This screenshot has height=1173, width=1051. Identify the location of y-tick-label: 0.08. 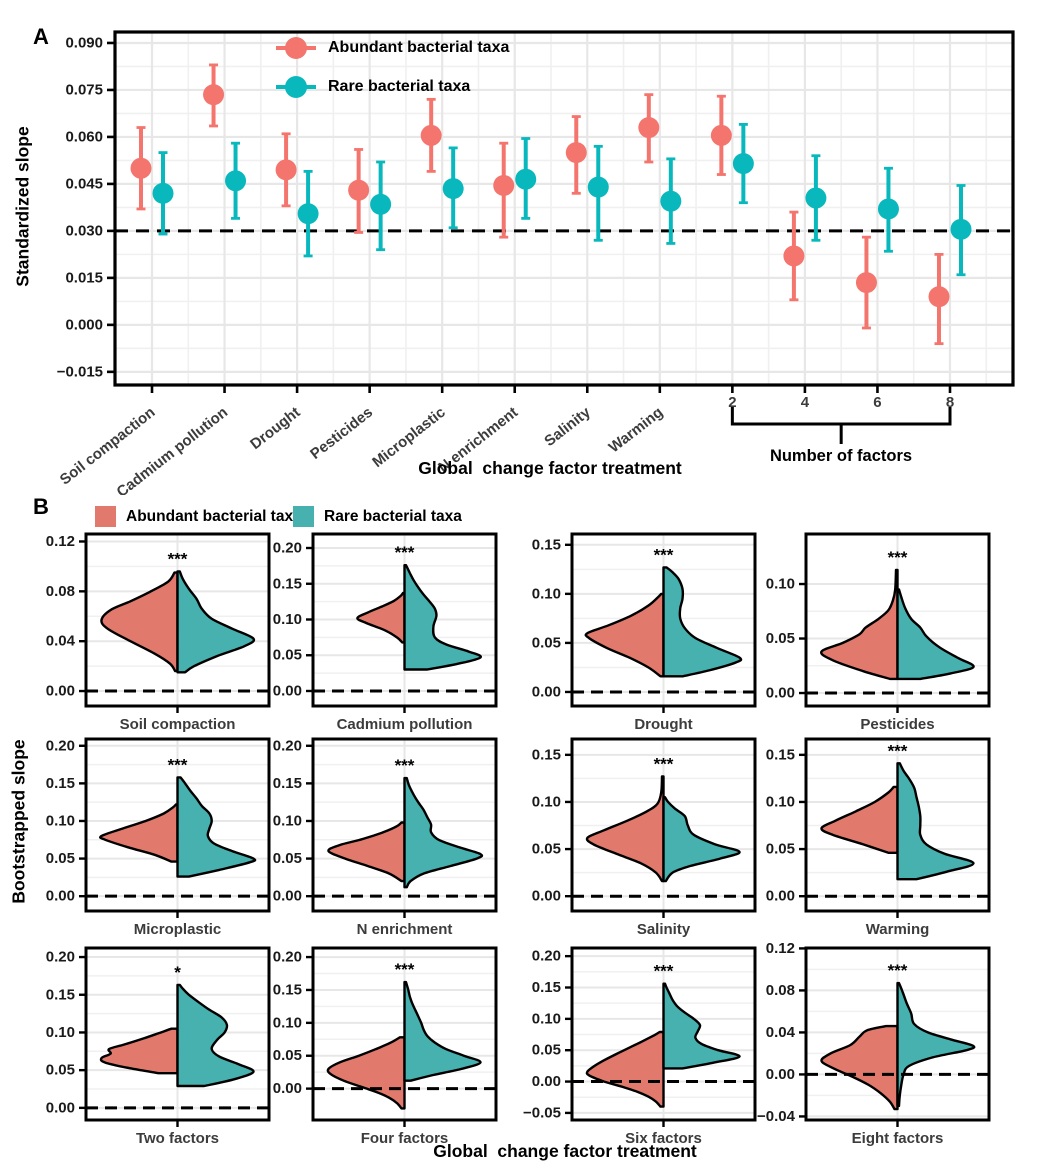
(780, 990).